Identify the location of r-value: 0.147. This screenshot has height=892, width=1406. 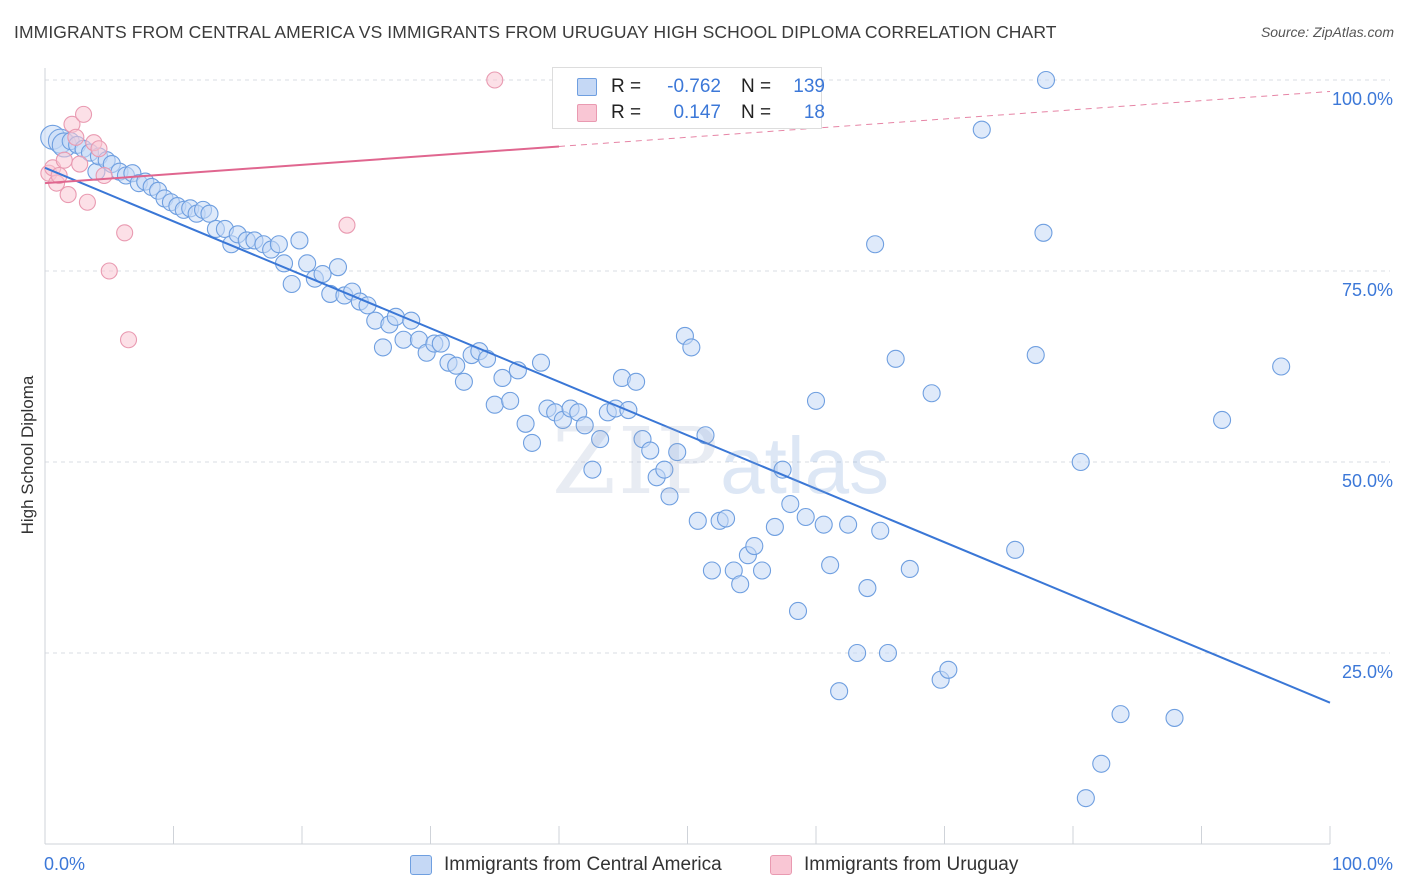
(697, 112).